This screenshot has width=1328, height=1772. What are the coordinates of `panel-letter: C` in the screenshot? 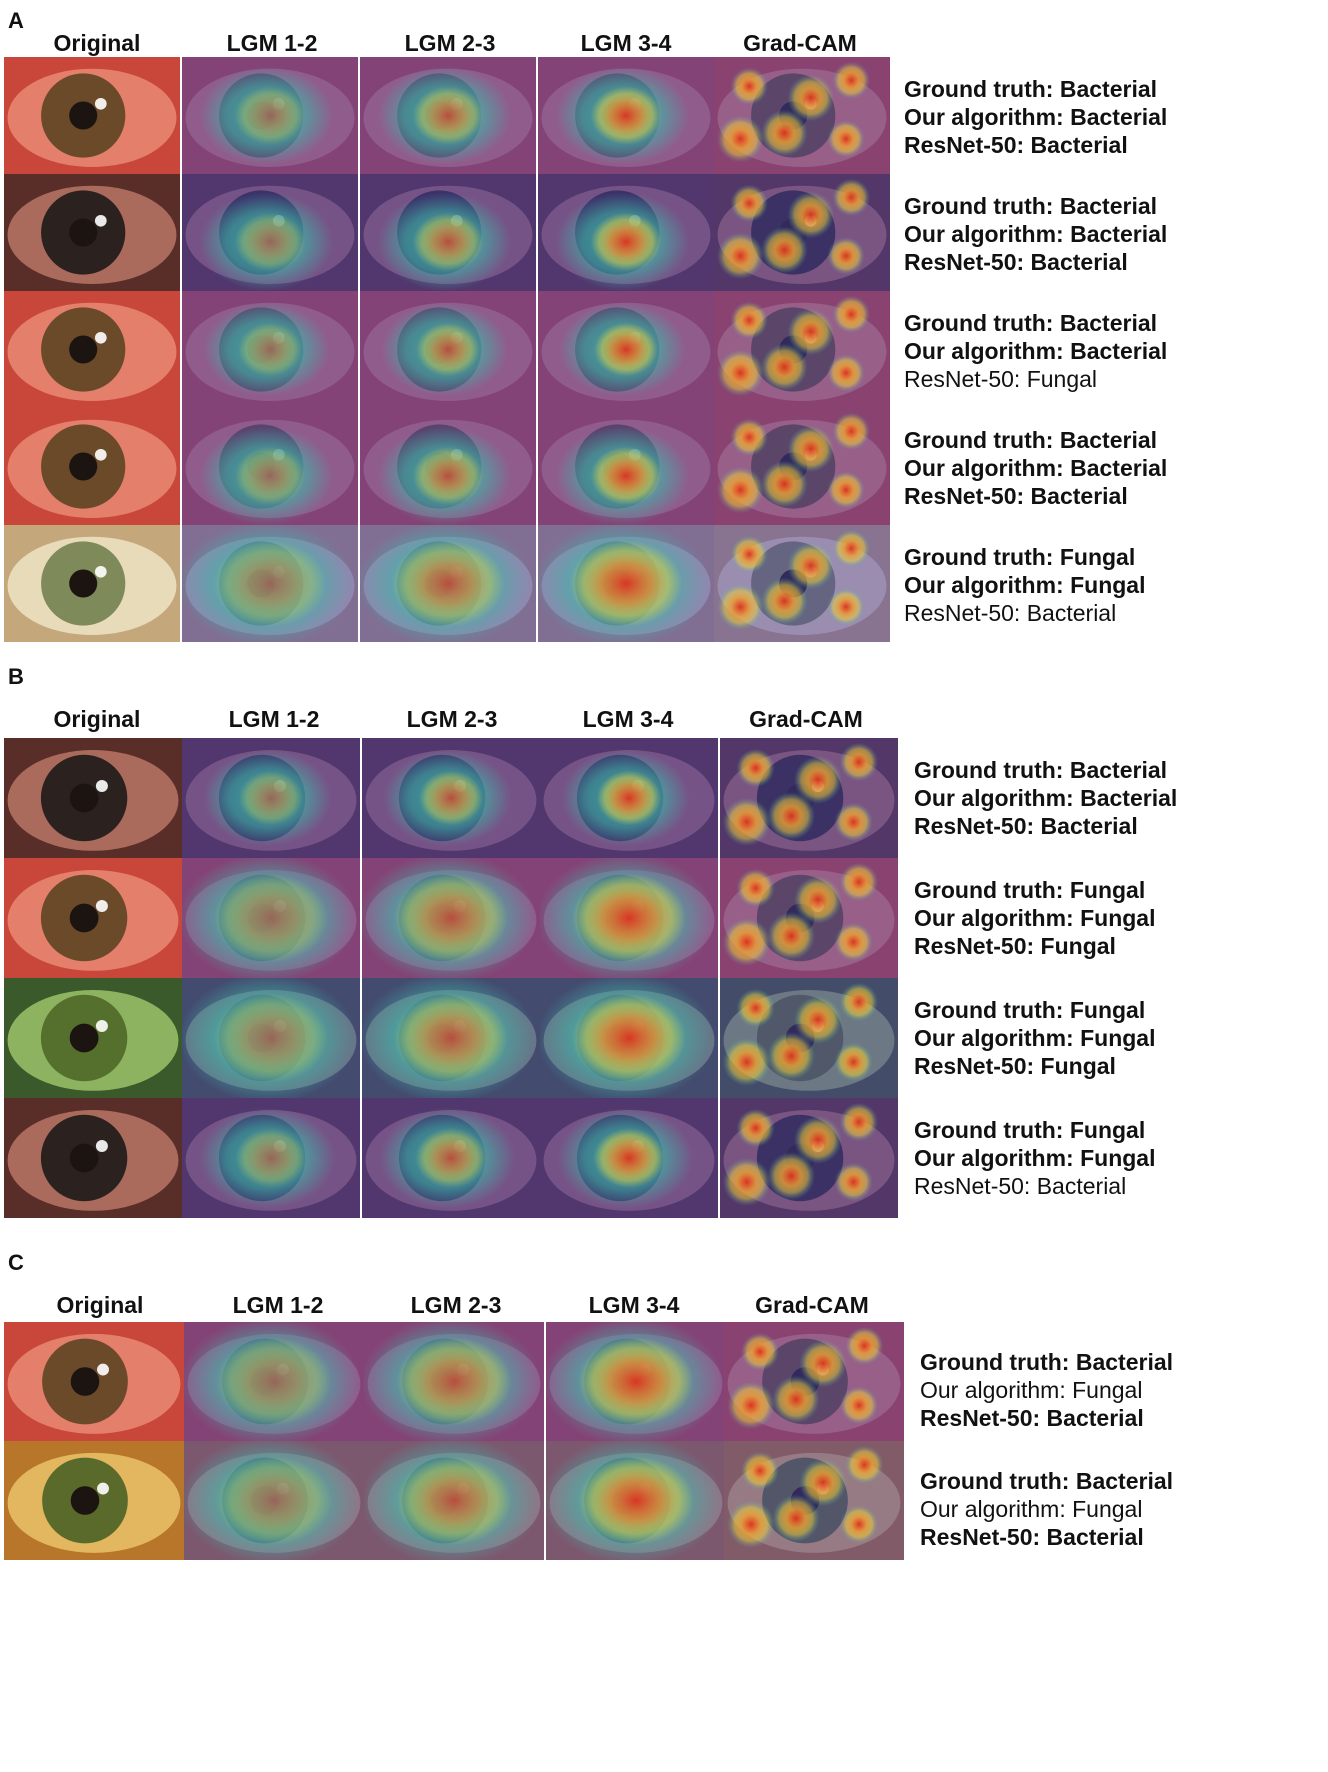 It's located at (16, 1262).